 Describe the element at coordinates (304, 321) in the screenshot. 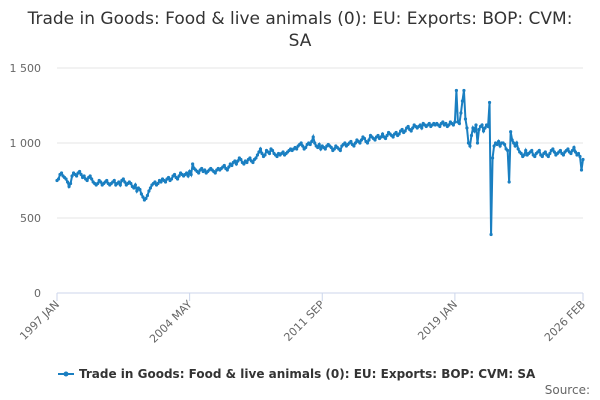

I see `x-tick-label: 2011 SEP` at that location.